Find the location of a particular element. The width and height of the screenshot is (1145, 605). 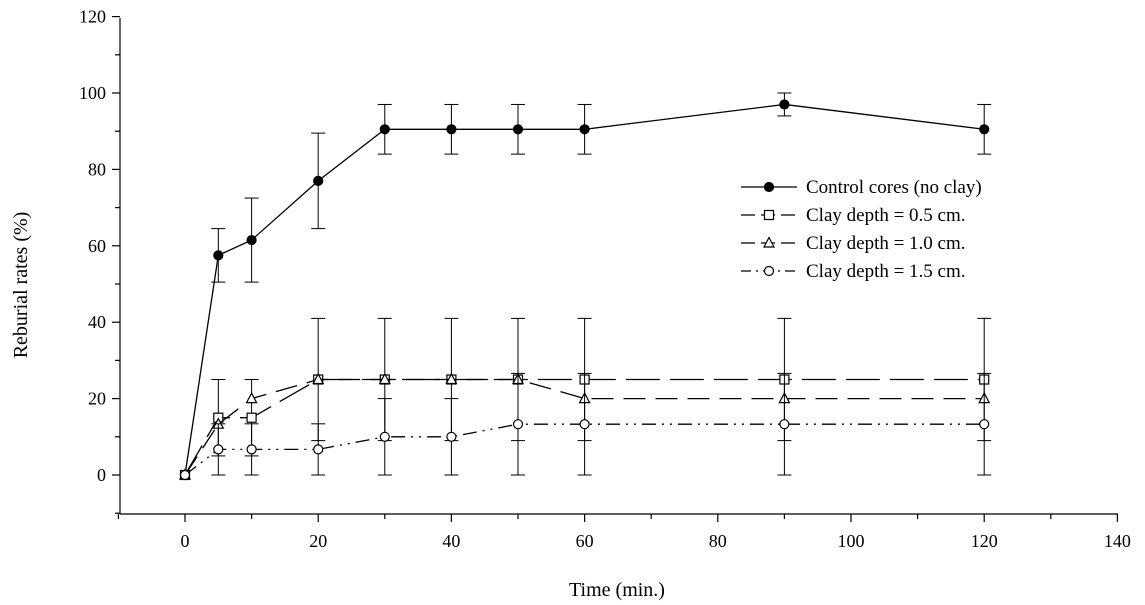

legend-entry: Control cores (no clay) is located at coordinates (861, 187).